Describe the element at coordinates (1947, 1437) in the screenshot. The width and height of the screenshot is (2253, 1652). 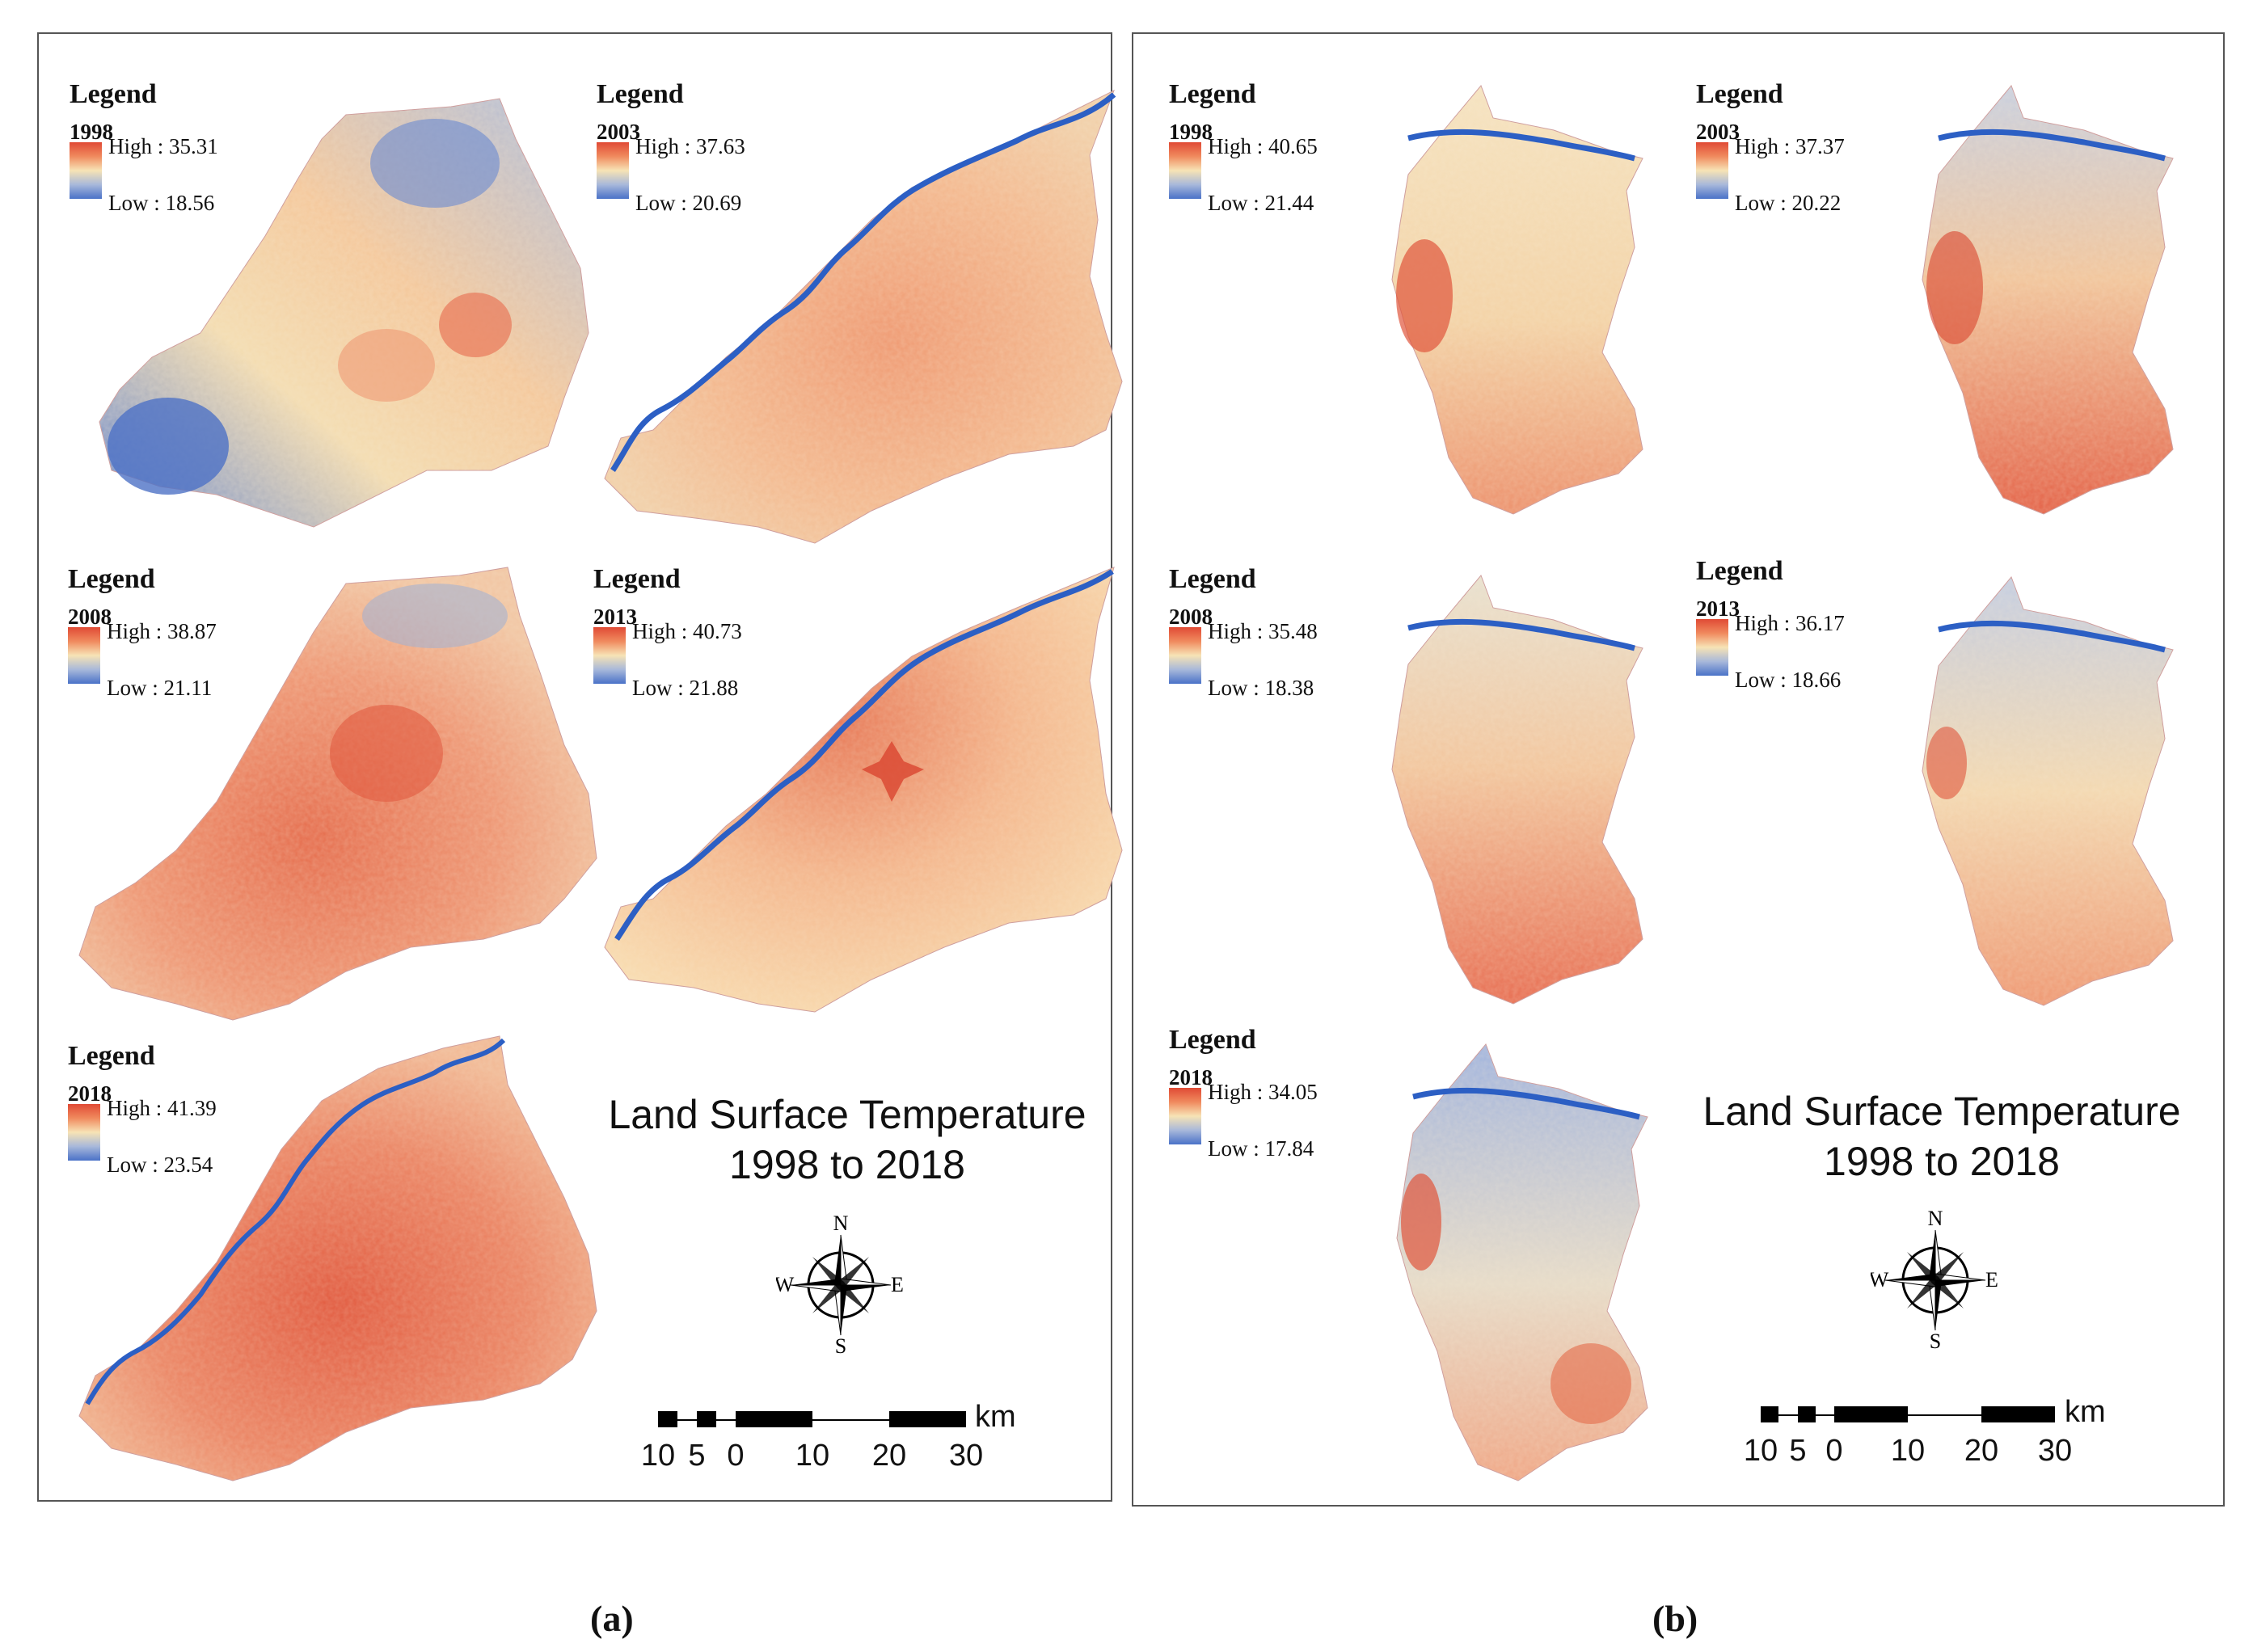
I see `scale-bar-b: km 10 5 0 10 20 30` at that location.